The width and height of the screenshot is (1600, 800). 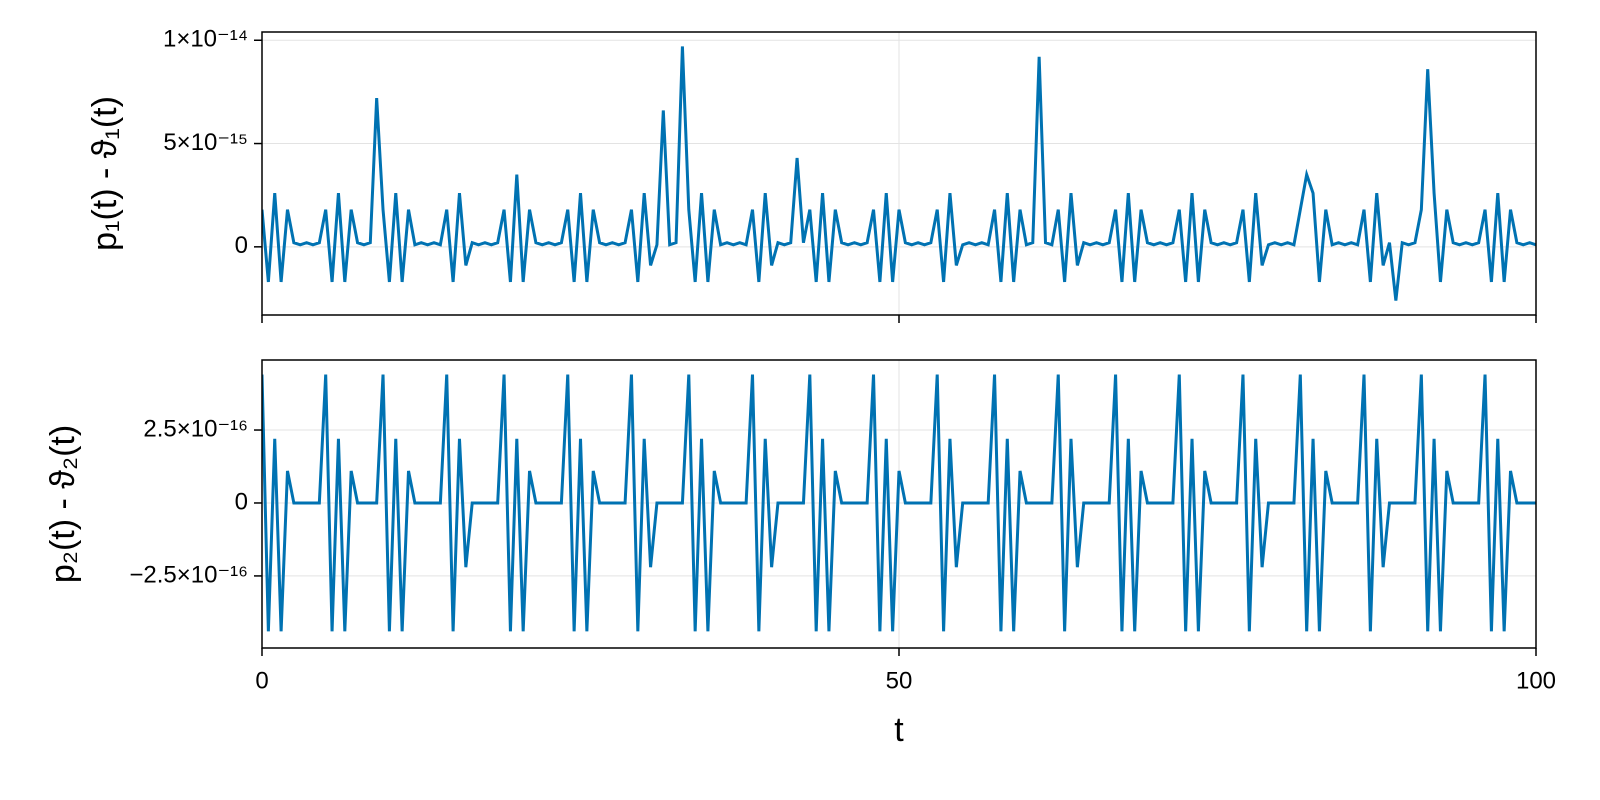 I want to click on y-tick-label: 2.5×10⁻¹⁶, so click(x=195, y=428).